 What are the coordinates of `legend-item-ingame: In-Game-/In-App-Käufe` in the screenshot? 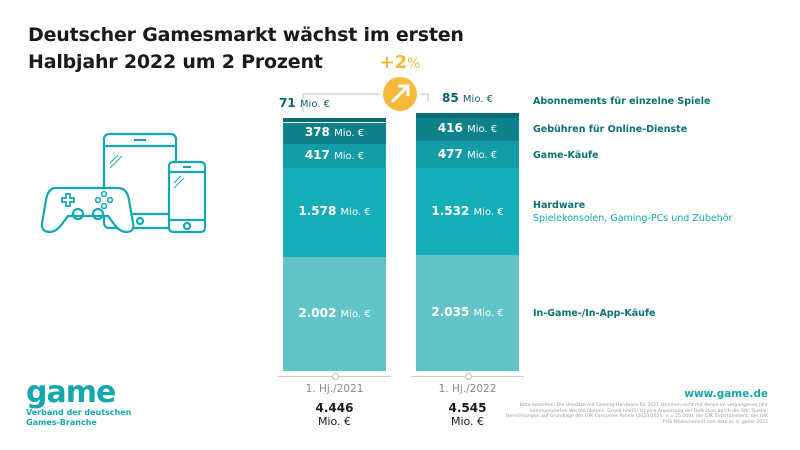 It's located at (594, 313).